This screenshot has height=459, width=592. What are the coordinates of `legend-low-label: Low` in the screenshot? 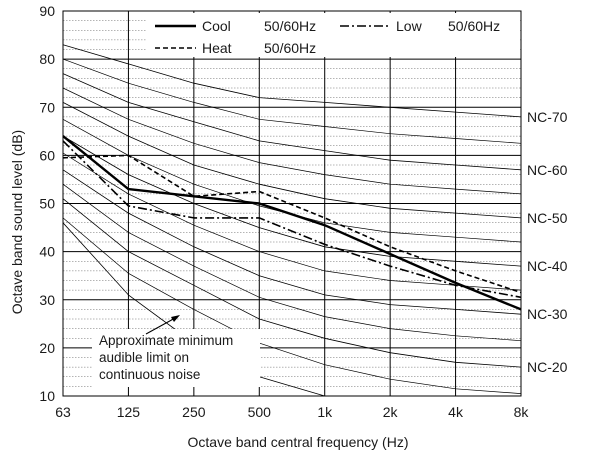 It's located at (409, 26).